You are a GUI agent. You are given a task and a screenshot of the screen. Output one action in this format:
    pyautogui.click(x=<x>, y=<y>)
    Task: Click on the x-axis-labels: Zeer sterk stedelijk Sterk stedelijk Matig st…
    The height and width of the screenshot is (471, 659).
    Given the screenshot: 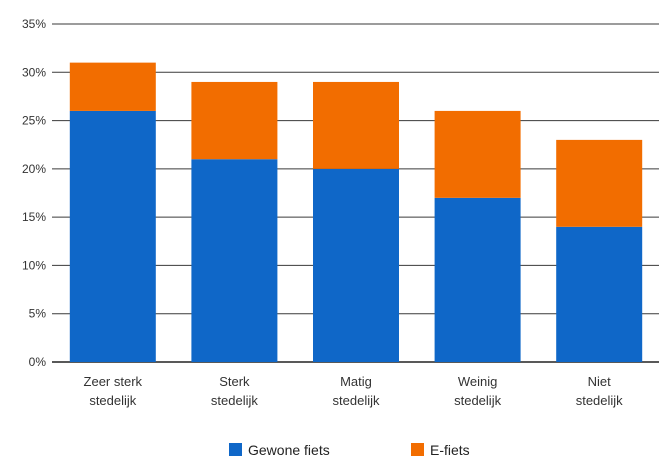 What is the action you would take?
    pyautogui.click(x=354, y=391)
    